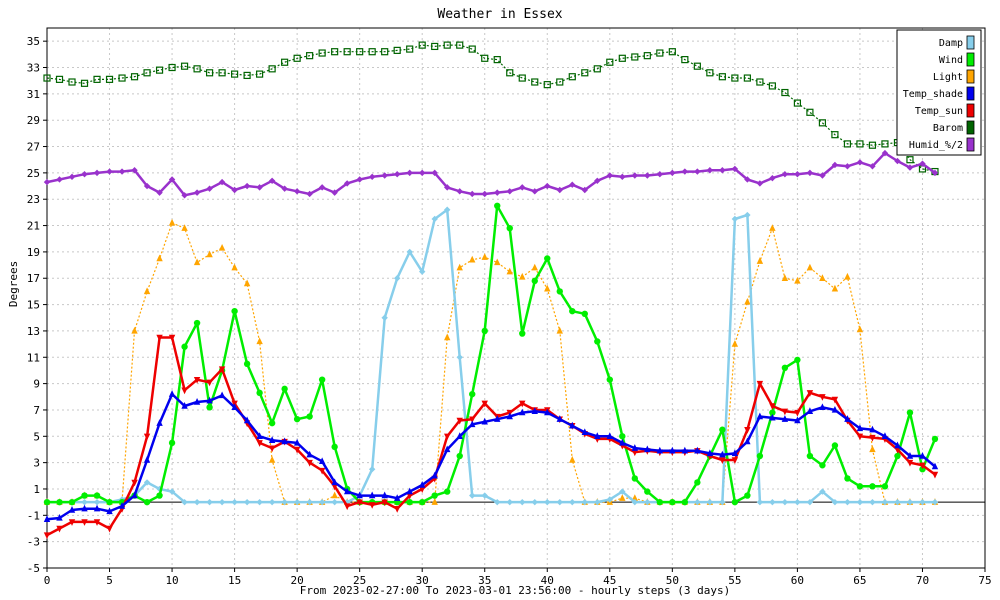 This screenshot has height=600, width=1000. Describe the element at coordinates (948, 128) in the screenshot. I see `legend-label-barom: Barom` at that location.